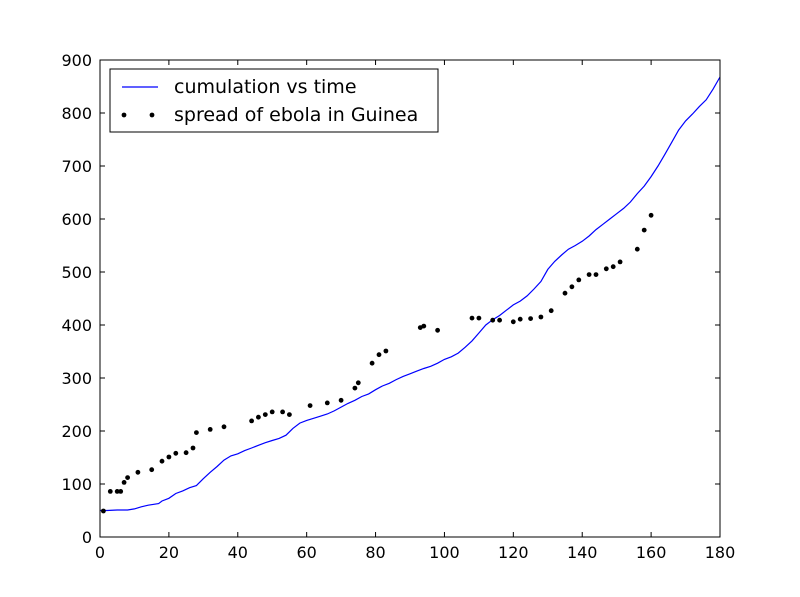 This screenshot has height=597, width=800. What do you see at coordinates (76, 60) in the screenshot?
I see `y-tick-label: 900` at bounding box center [76, 60].